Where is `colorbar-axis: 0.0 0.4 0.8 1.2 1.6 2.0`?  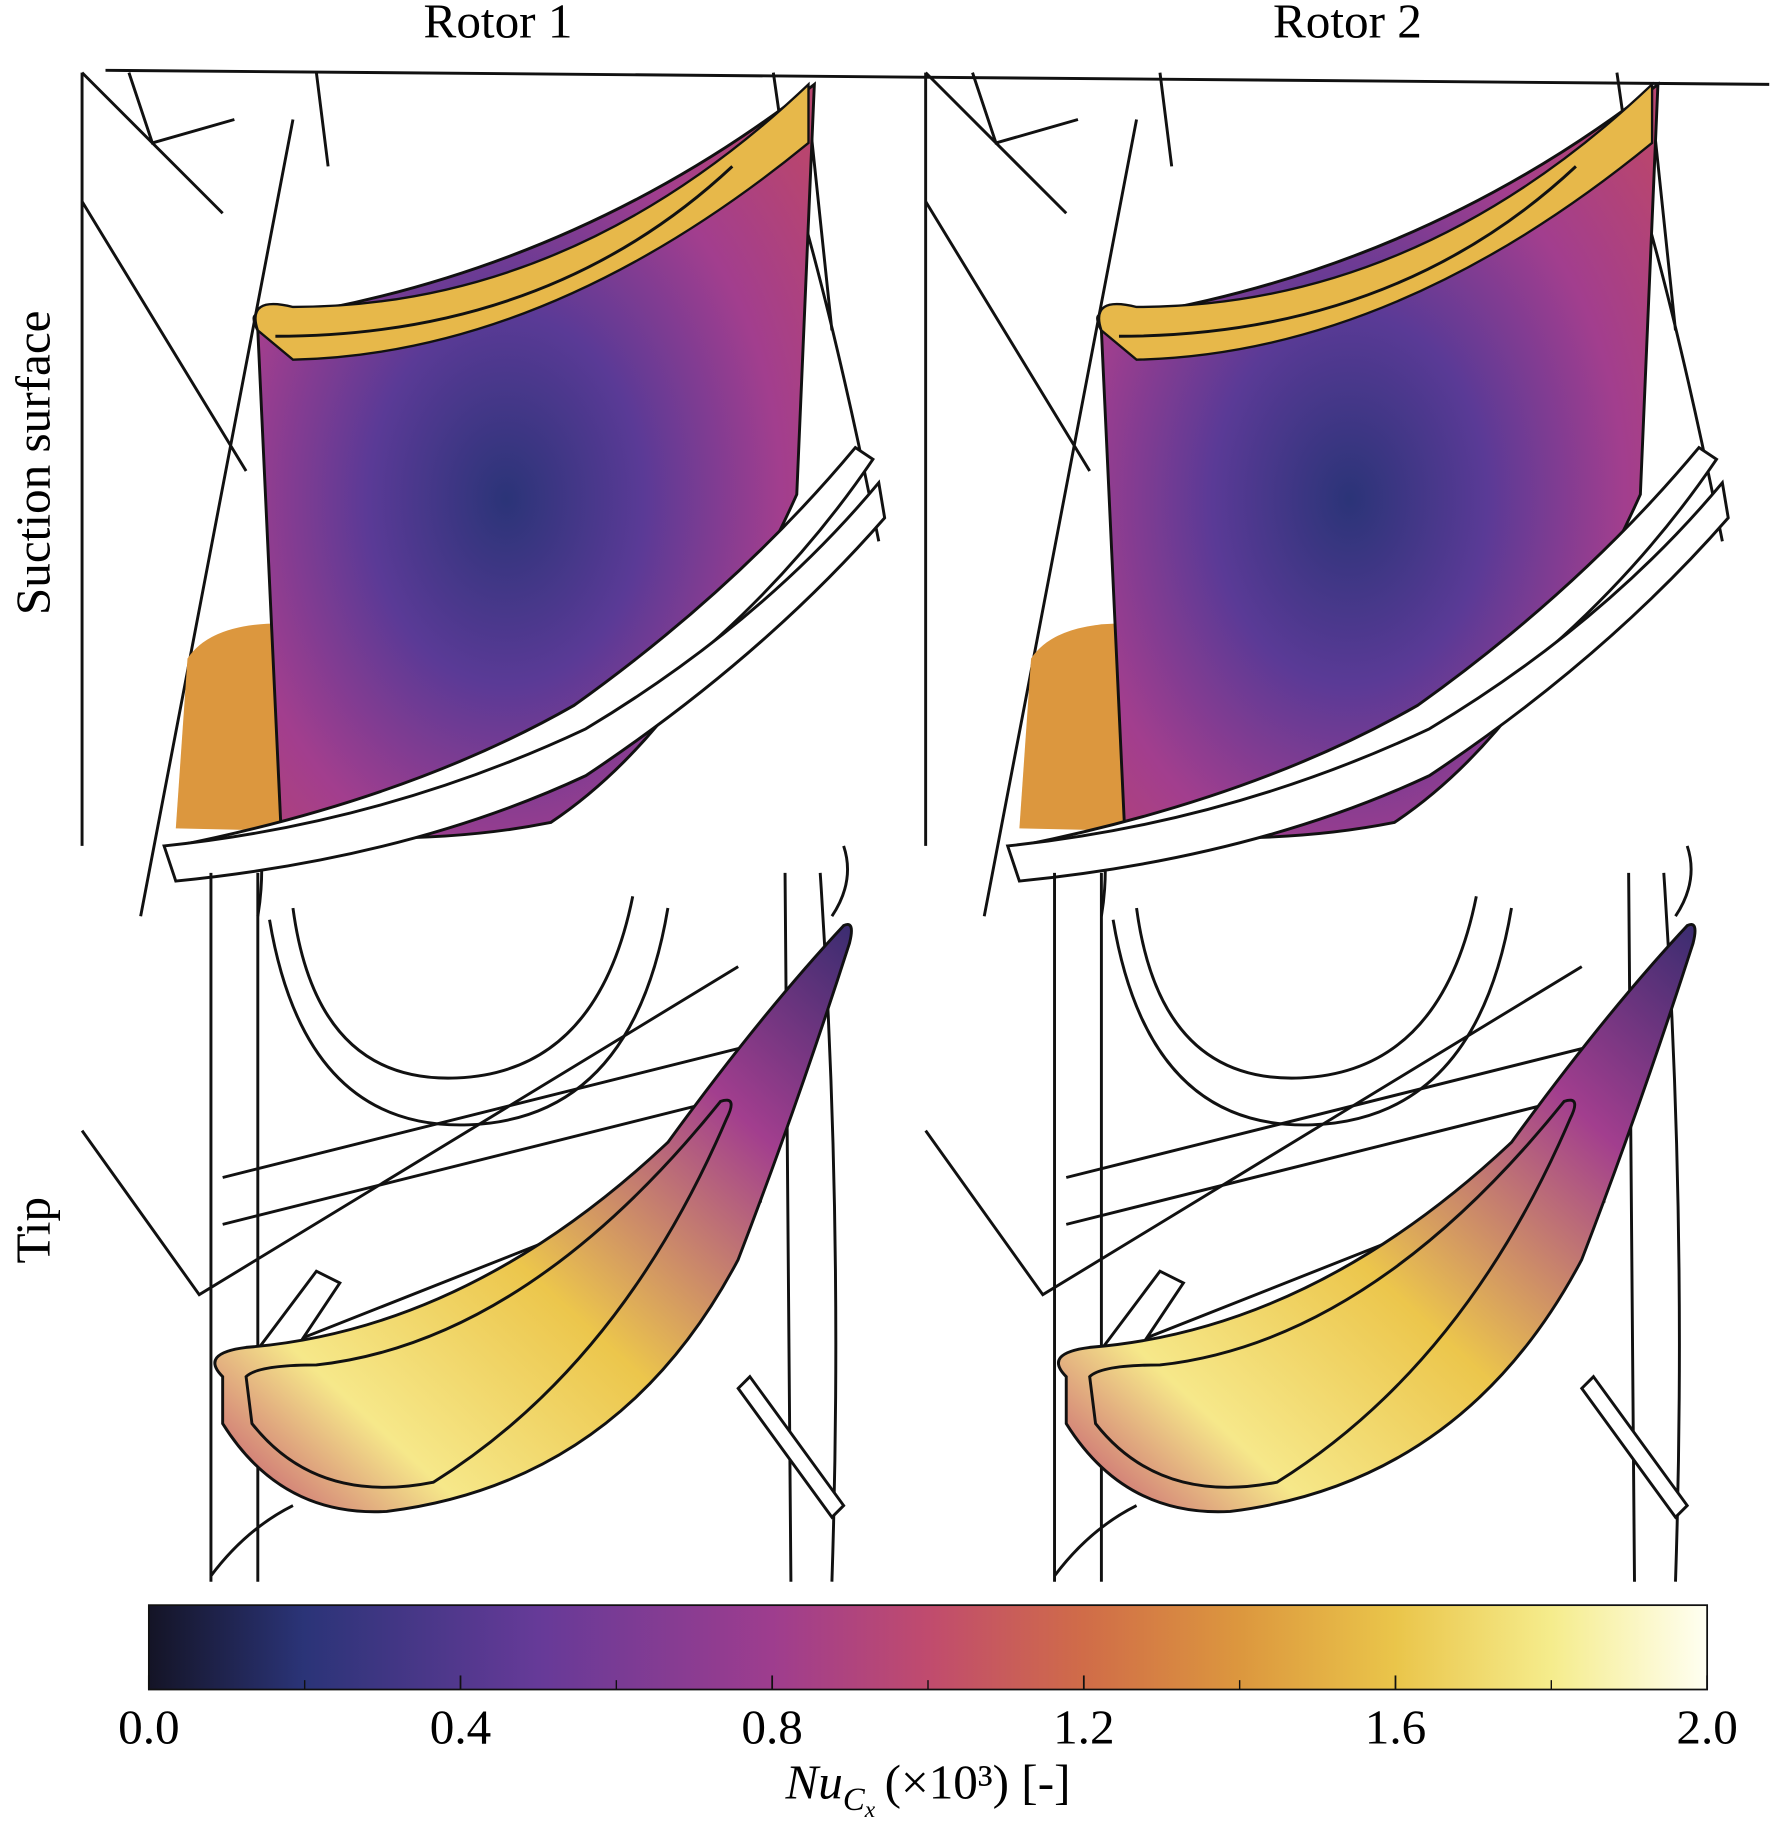 colorbar-axis: 0.0 0.4 0.8 1.2 1.6 2.0 is located at coordinates (928, 1714).